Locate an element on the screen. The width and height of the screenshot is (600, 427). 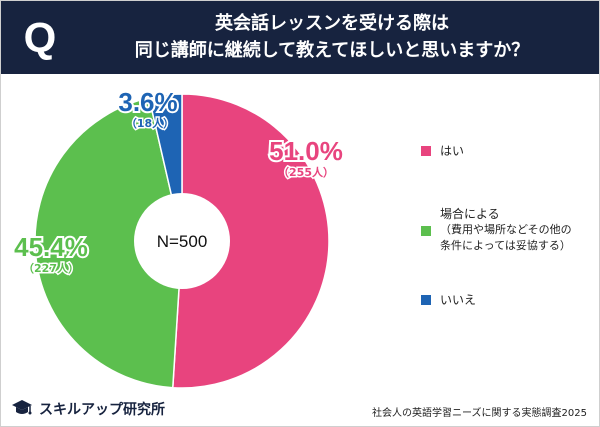
label-depends-percent: 45.4% is located at coordinates (51, 247).